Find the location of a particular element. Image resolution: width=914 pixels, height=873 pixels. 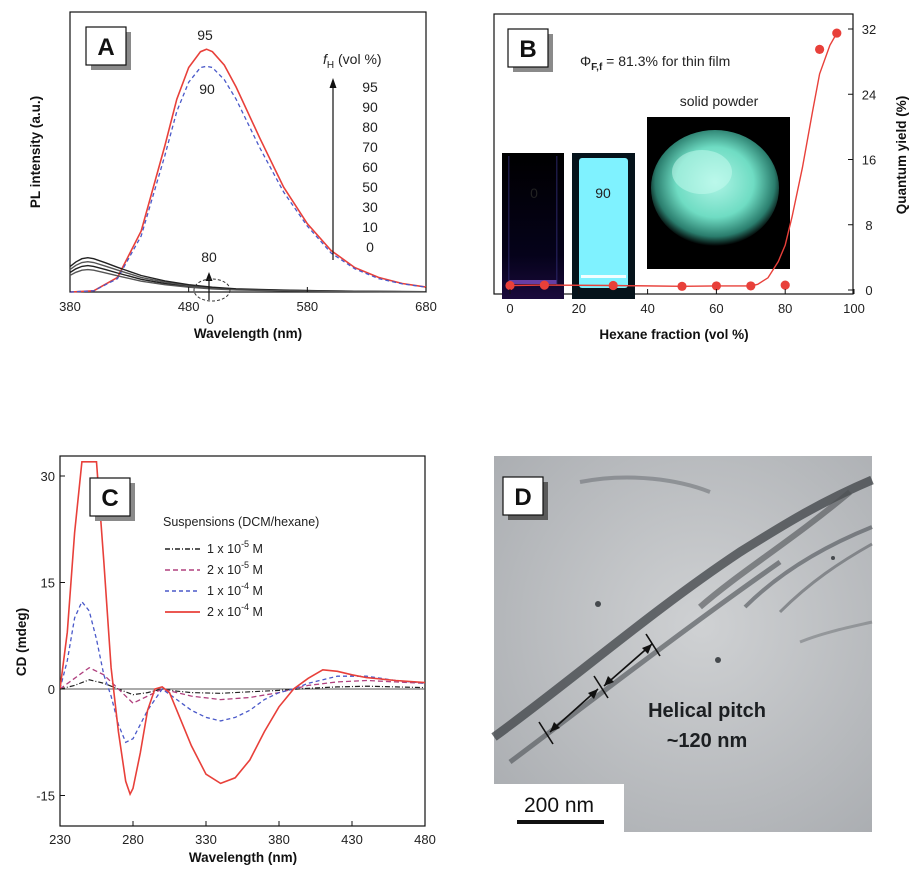

legend-title: fH (vol %) is located at coordinates (352, 61).